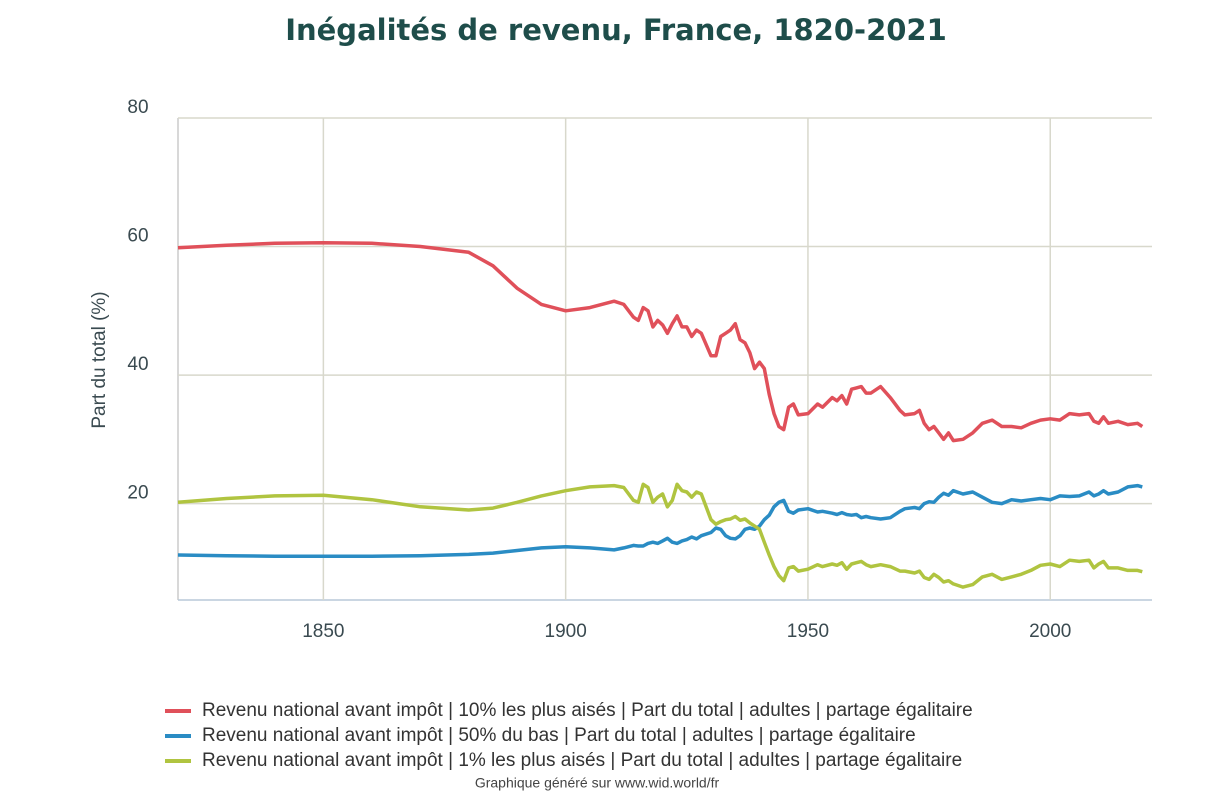 The height and width of the screenshot is (800, 1232). I want to click on y-tick-label: 60, so click(137, 236).